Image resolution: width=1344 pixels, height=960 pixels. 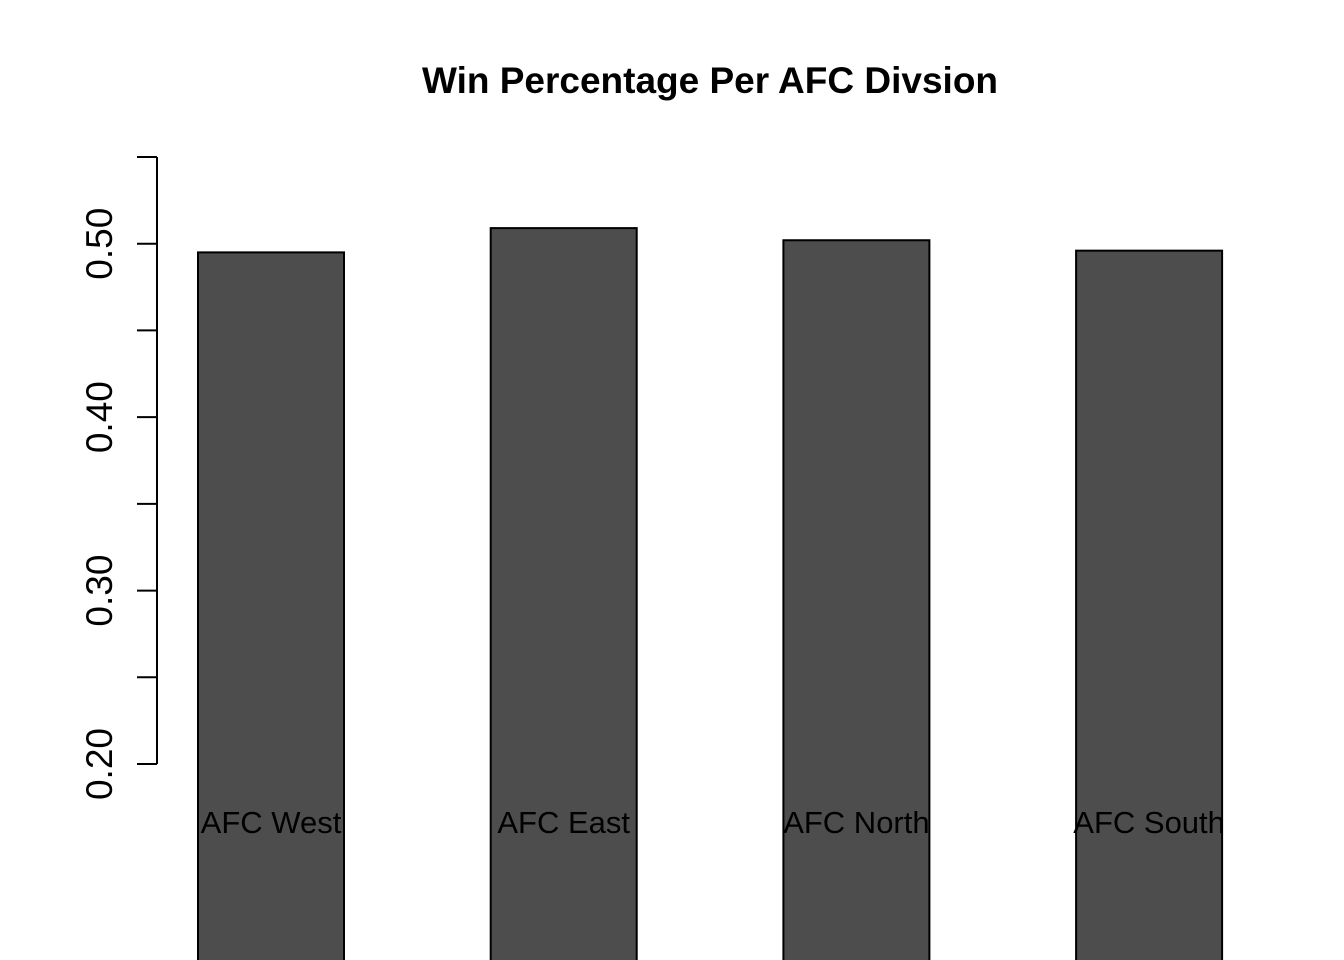 I want to click on category-label: AFC East, so click(x=563, y=822).